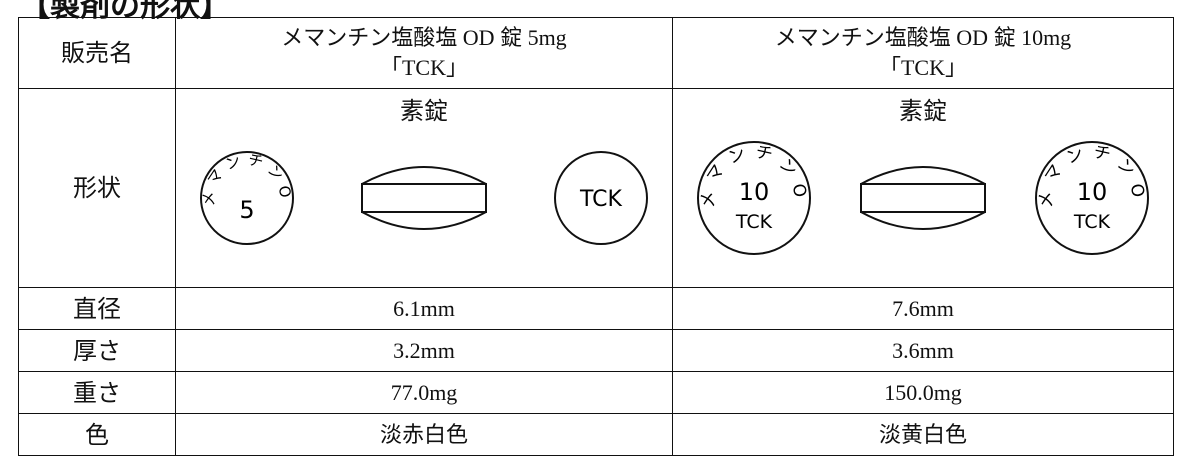 The image size is (1188, 458). Describe the element at coordinates (923, 350) in the screenshot. I see `value-cell: 3.6mm` at that location.